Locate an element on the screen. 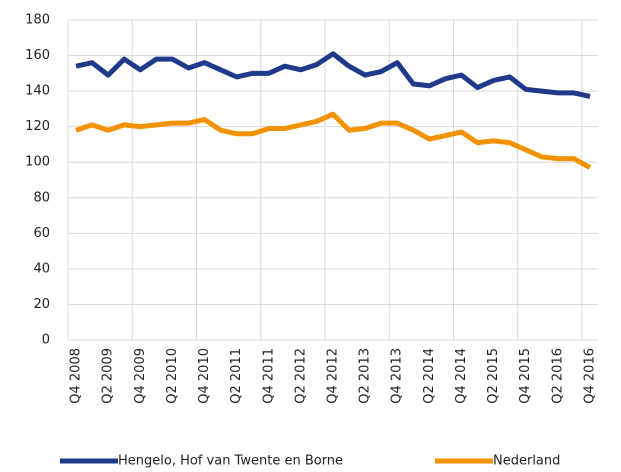  x-tick-label: Q4 2015 is located at coordinates (525, 376).